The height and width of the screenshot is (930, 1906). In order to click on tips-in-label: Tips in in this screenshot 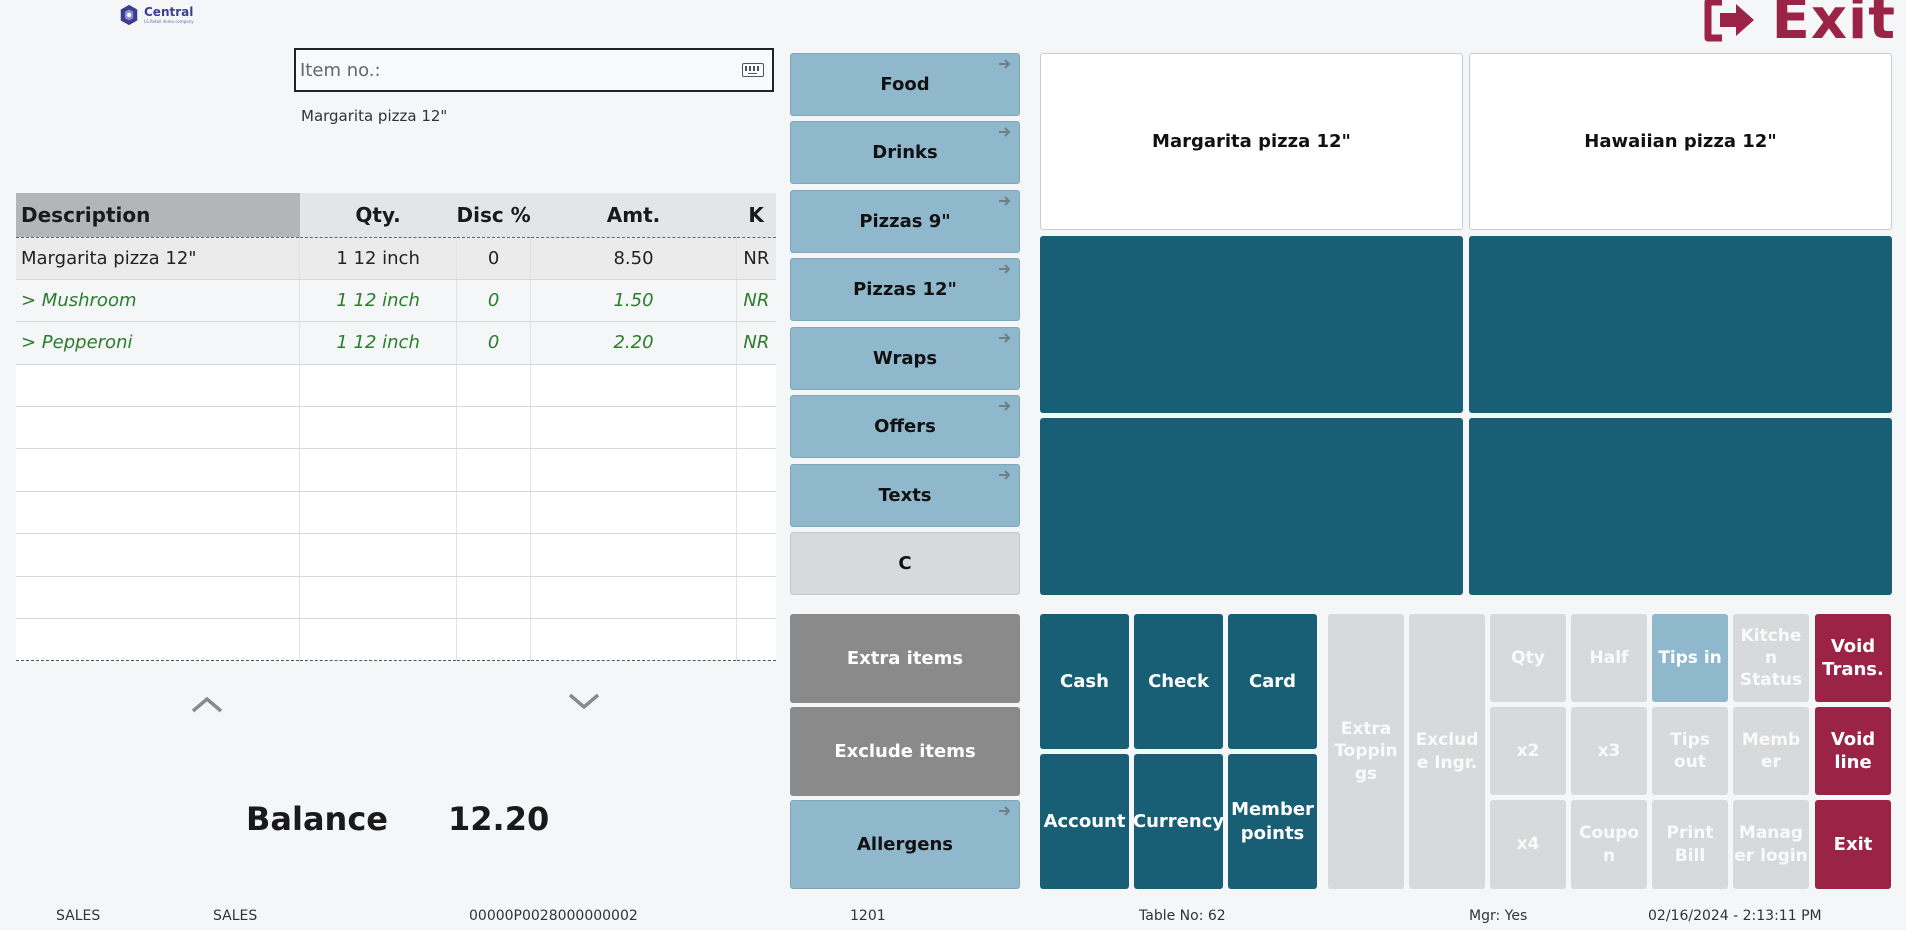, I will do `click(1690, 657)`.